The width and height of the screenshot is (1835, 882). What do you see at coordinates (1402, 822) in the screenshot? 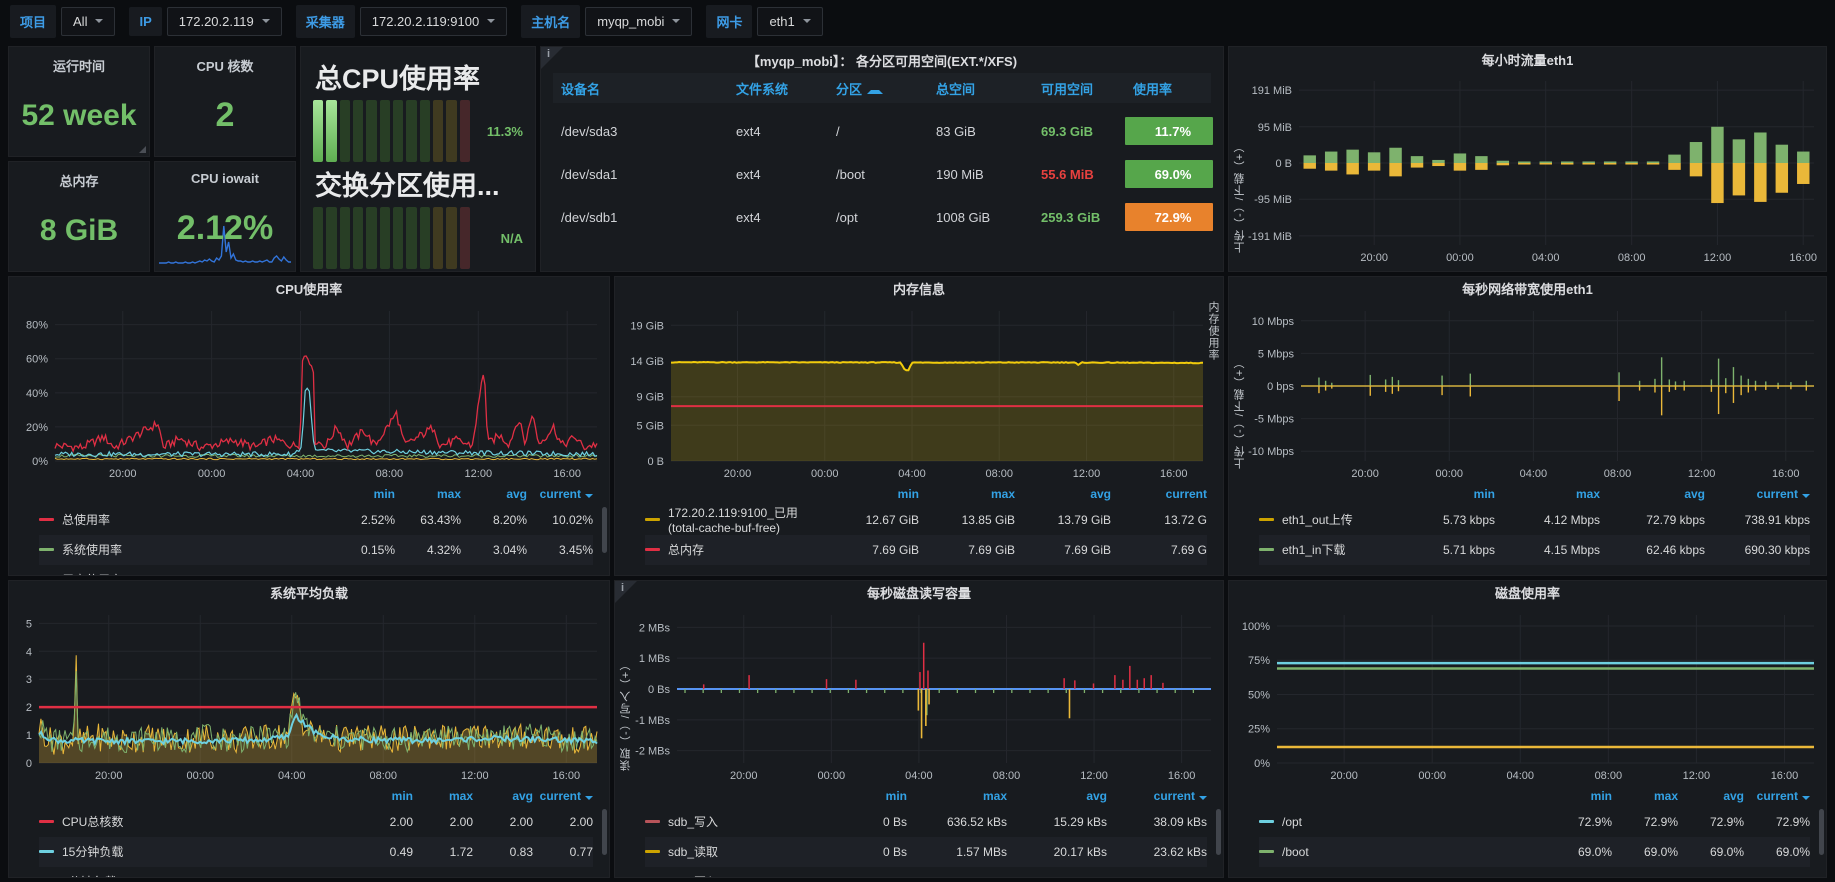
I see `legend-series: /opt` at bounding box center [1402, 822].